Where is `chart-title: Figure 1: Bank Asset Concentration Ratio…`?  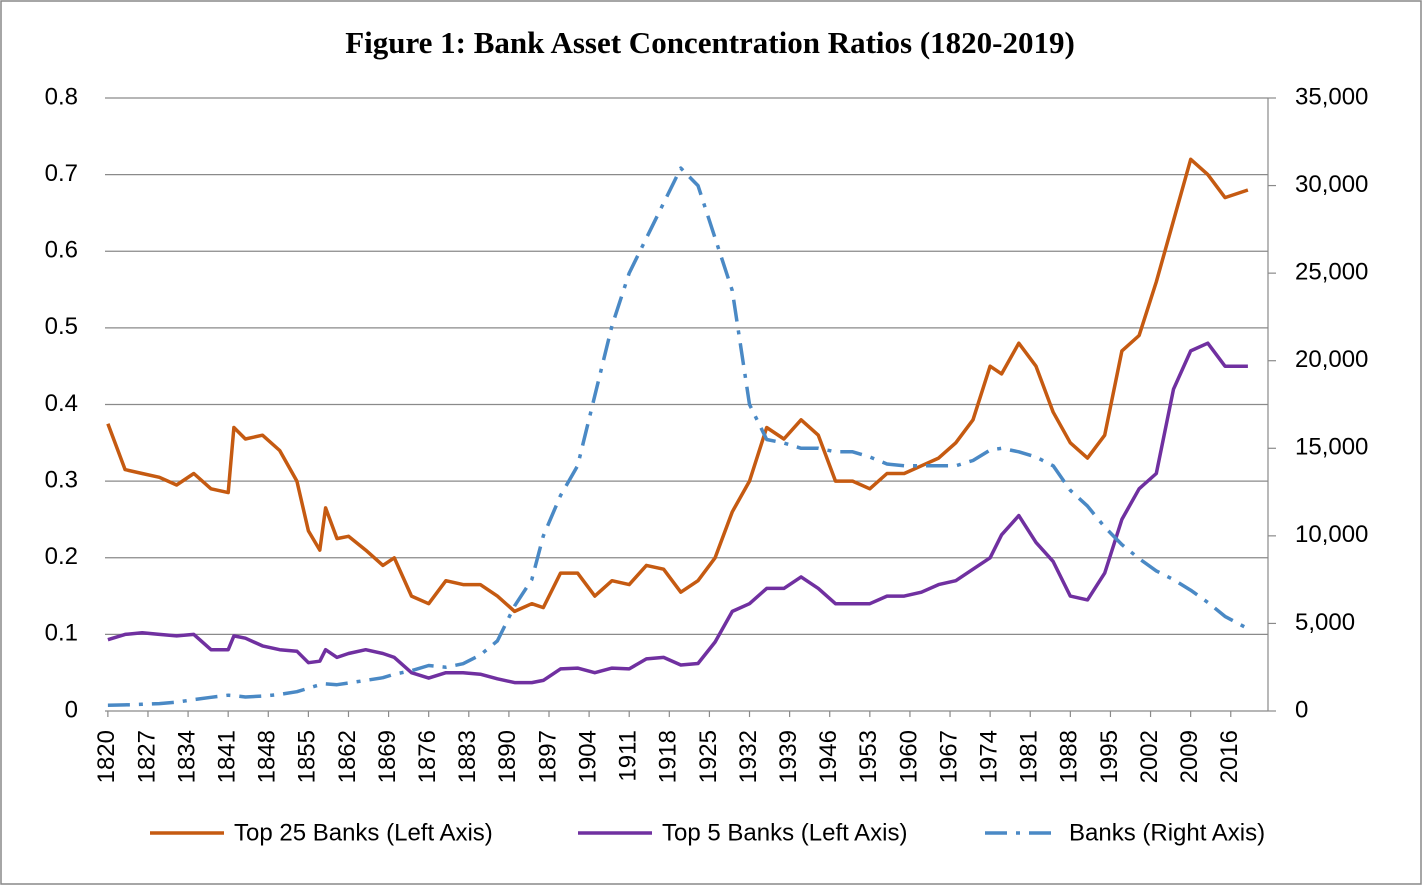
chart-title: Figure 1: Bank Asset Concentration Ratio… is located at coordinates (710, 42).